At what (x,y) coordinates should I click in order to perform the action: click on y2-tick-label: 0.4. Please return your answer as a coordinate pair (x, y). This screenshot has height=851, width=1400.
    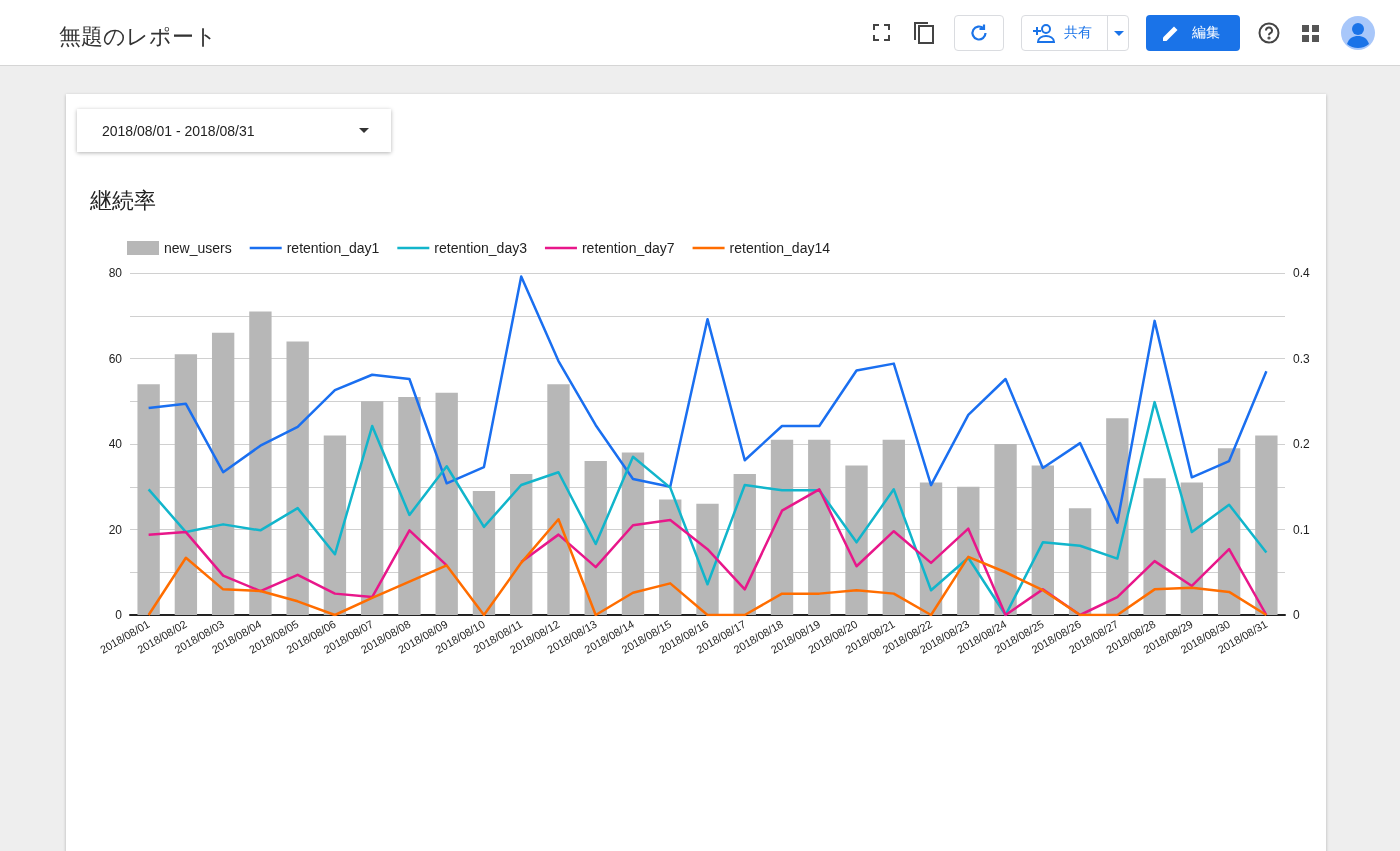
    Looking at the image, I should click on (1302, 273).